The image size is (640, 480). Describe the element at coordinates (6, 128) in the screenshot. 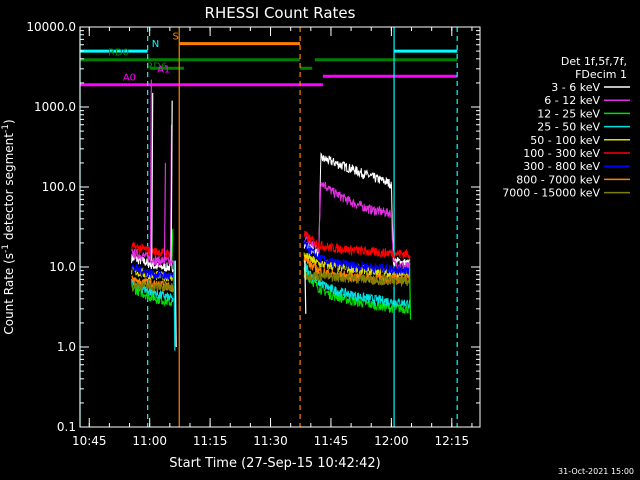

I see `y-axis-label-sup-2: -1` at that location.